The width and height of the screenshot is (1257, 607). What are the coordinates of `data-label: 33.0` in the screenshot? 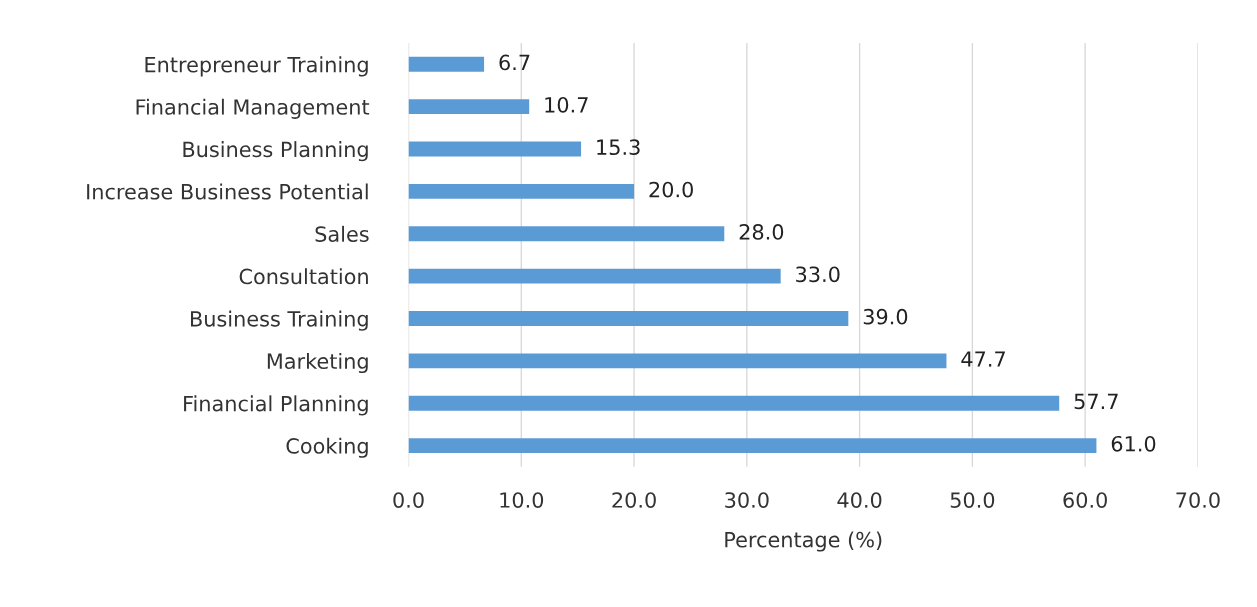 It's located at (818, 274).